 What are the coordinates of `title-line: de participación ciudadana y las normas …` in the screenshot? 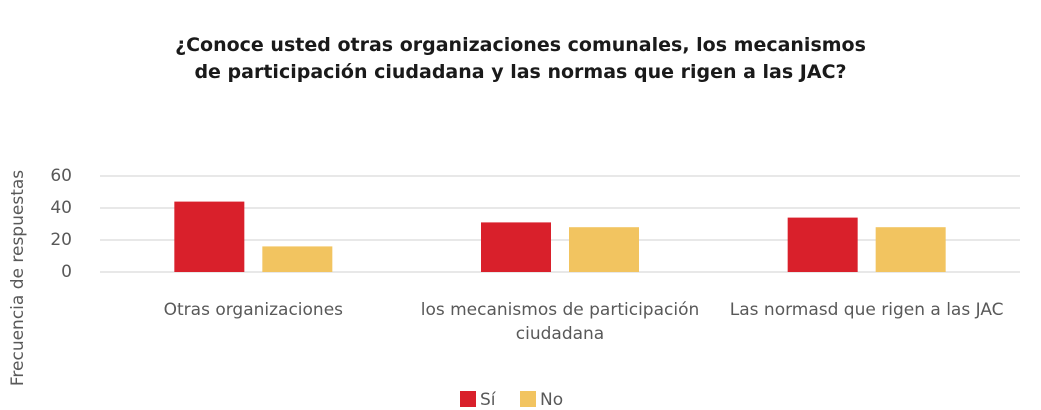 It's located at (520, 72).